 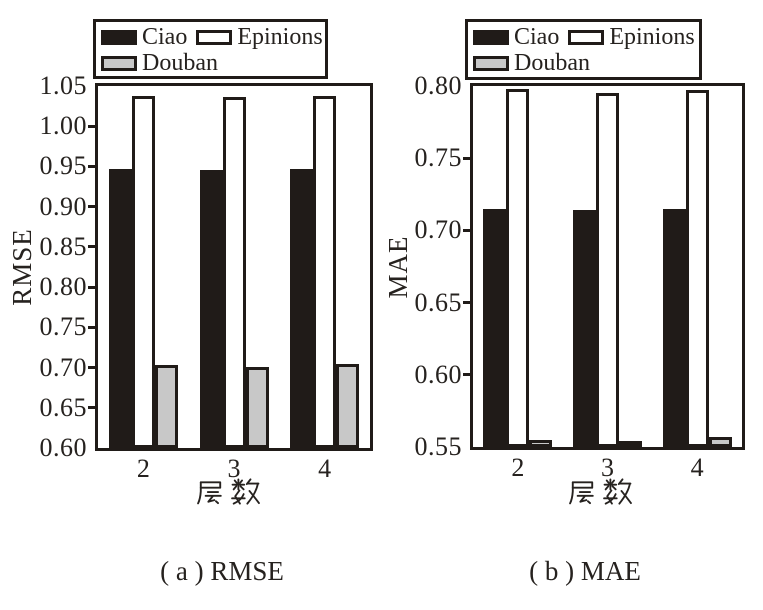 I want to click on y-tick-label: 1.00, so click(x=63, y=126).